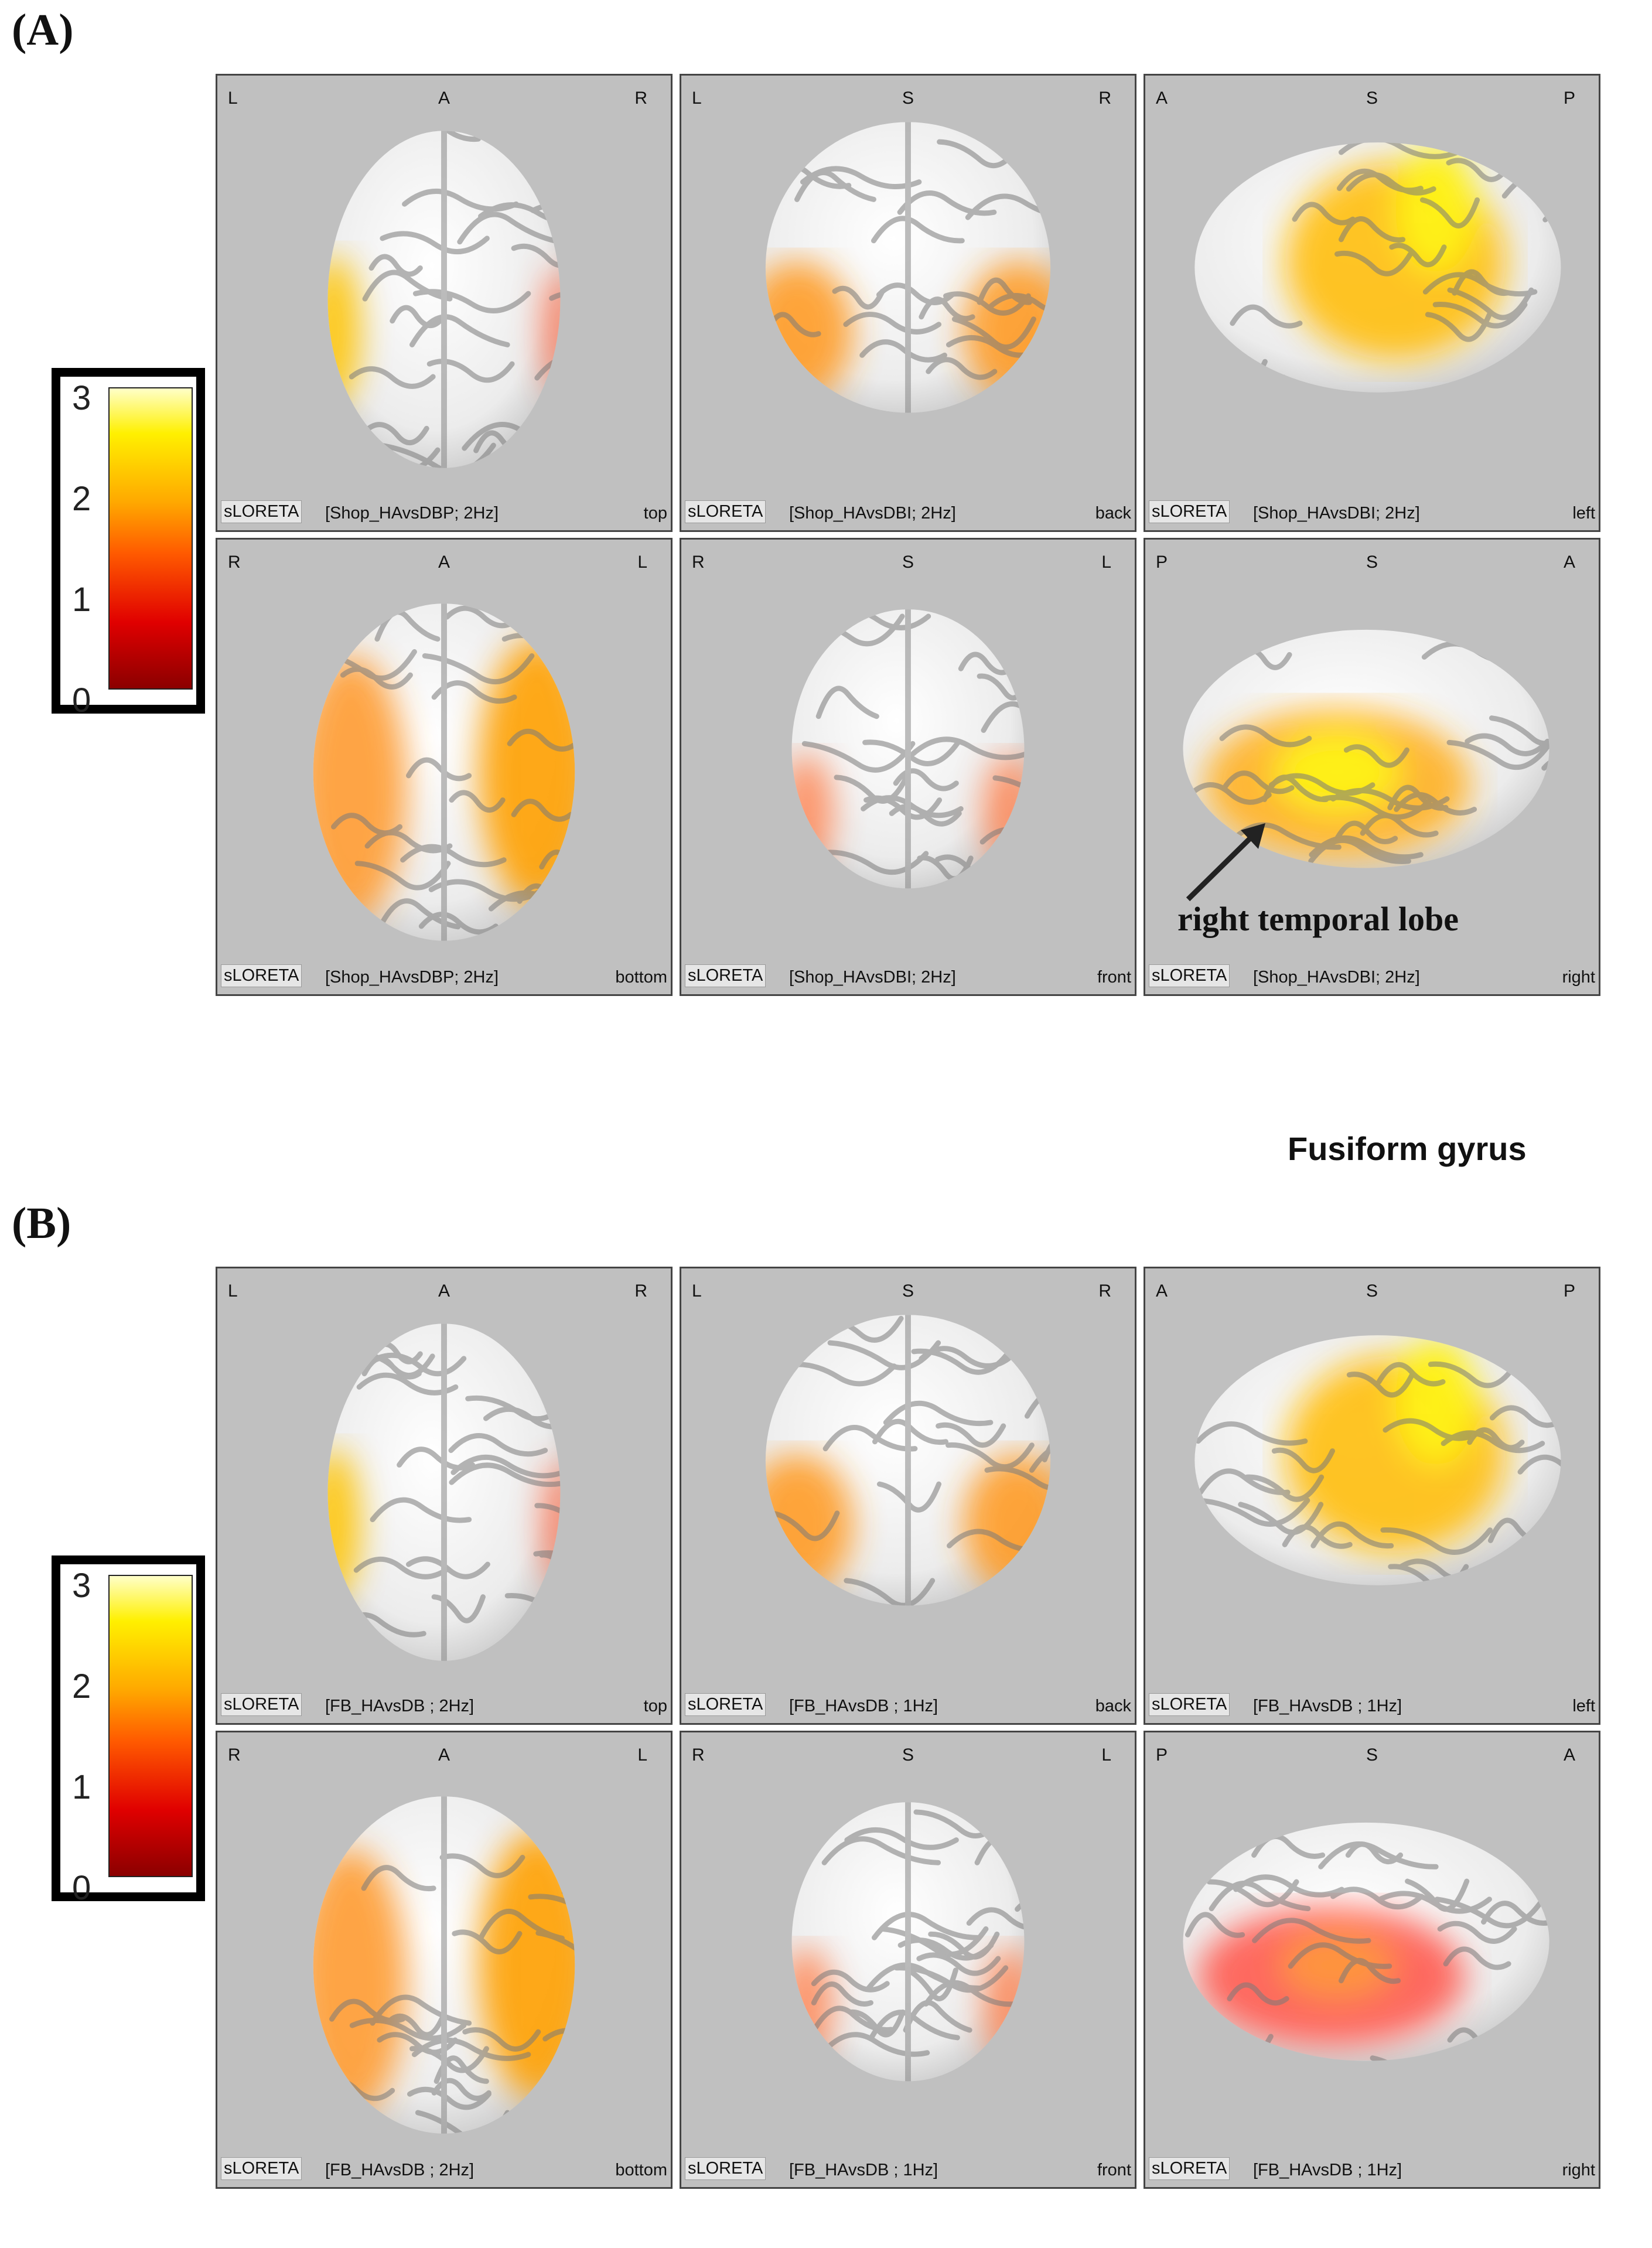 This screenshot has width=1652, height=2248. I want to click on colorbar-a-tick-2: 2, so click(81, 499).